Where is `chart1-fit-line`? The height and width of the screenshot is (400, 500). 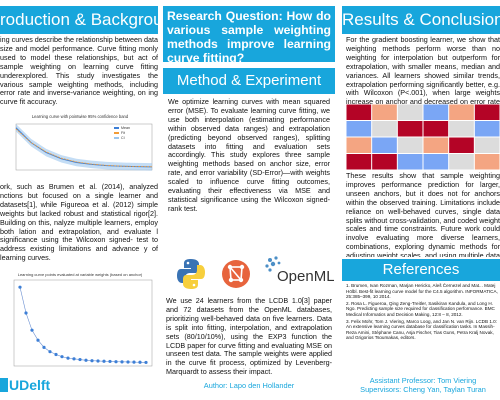 chart1-fit-line is located at coordinates (84, 148).